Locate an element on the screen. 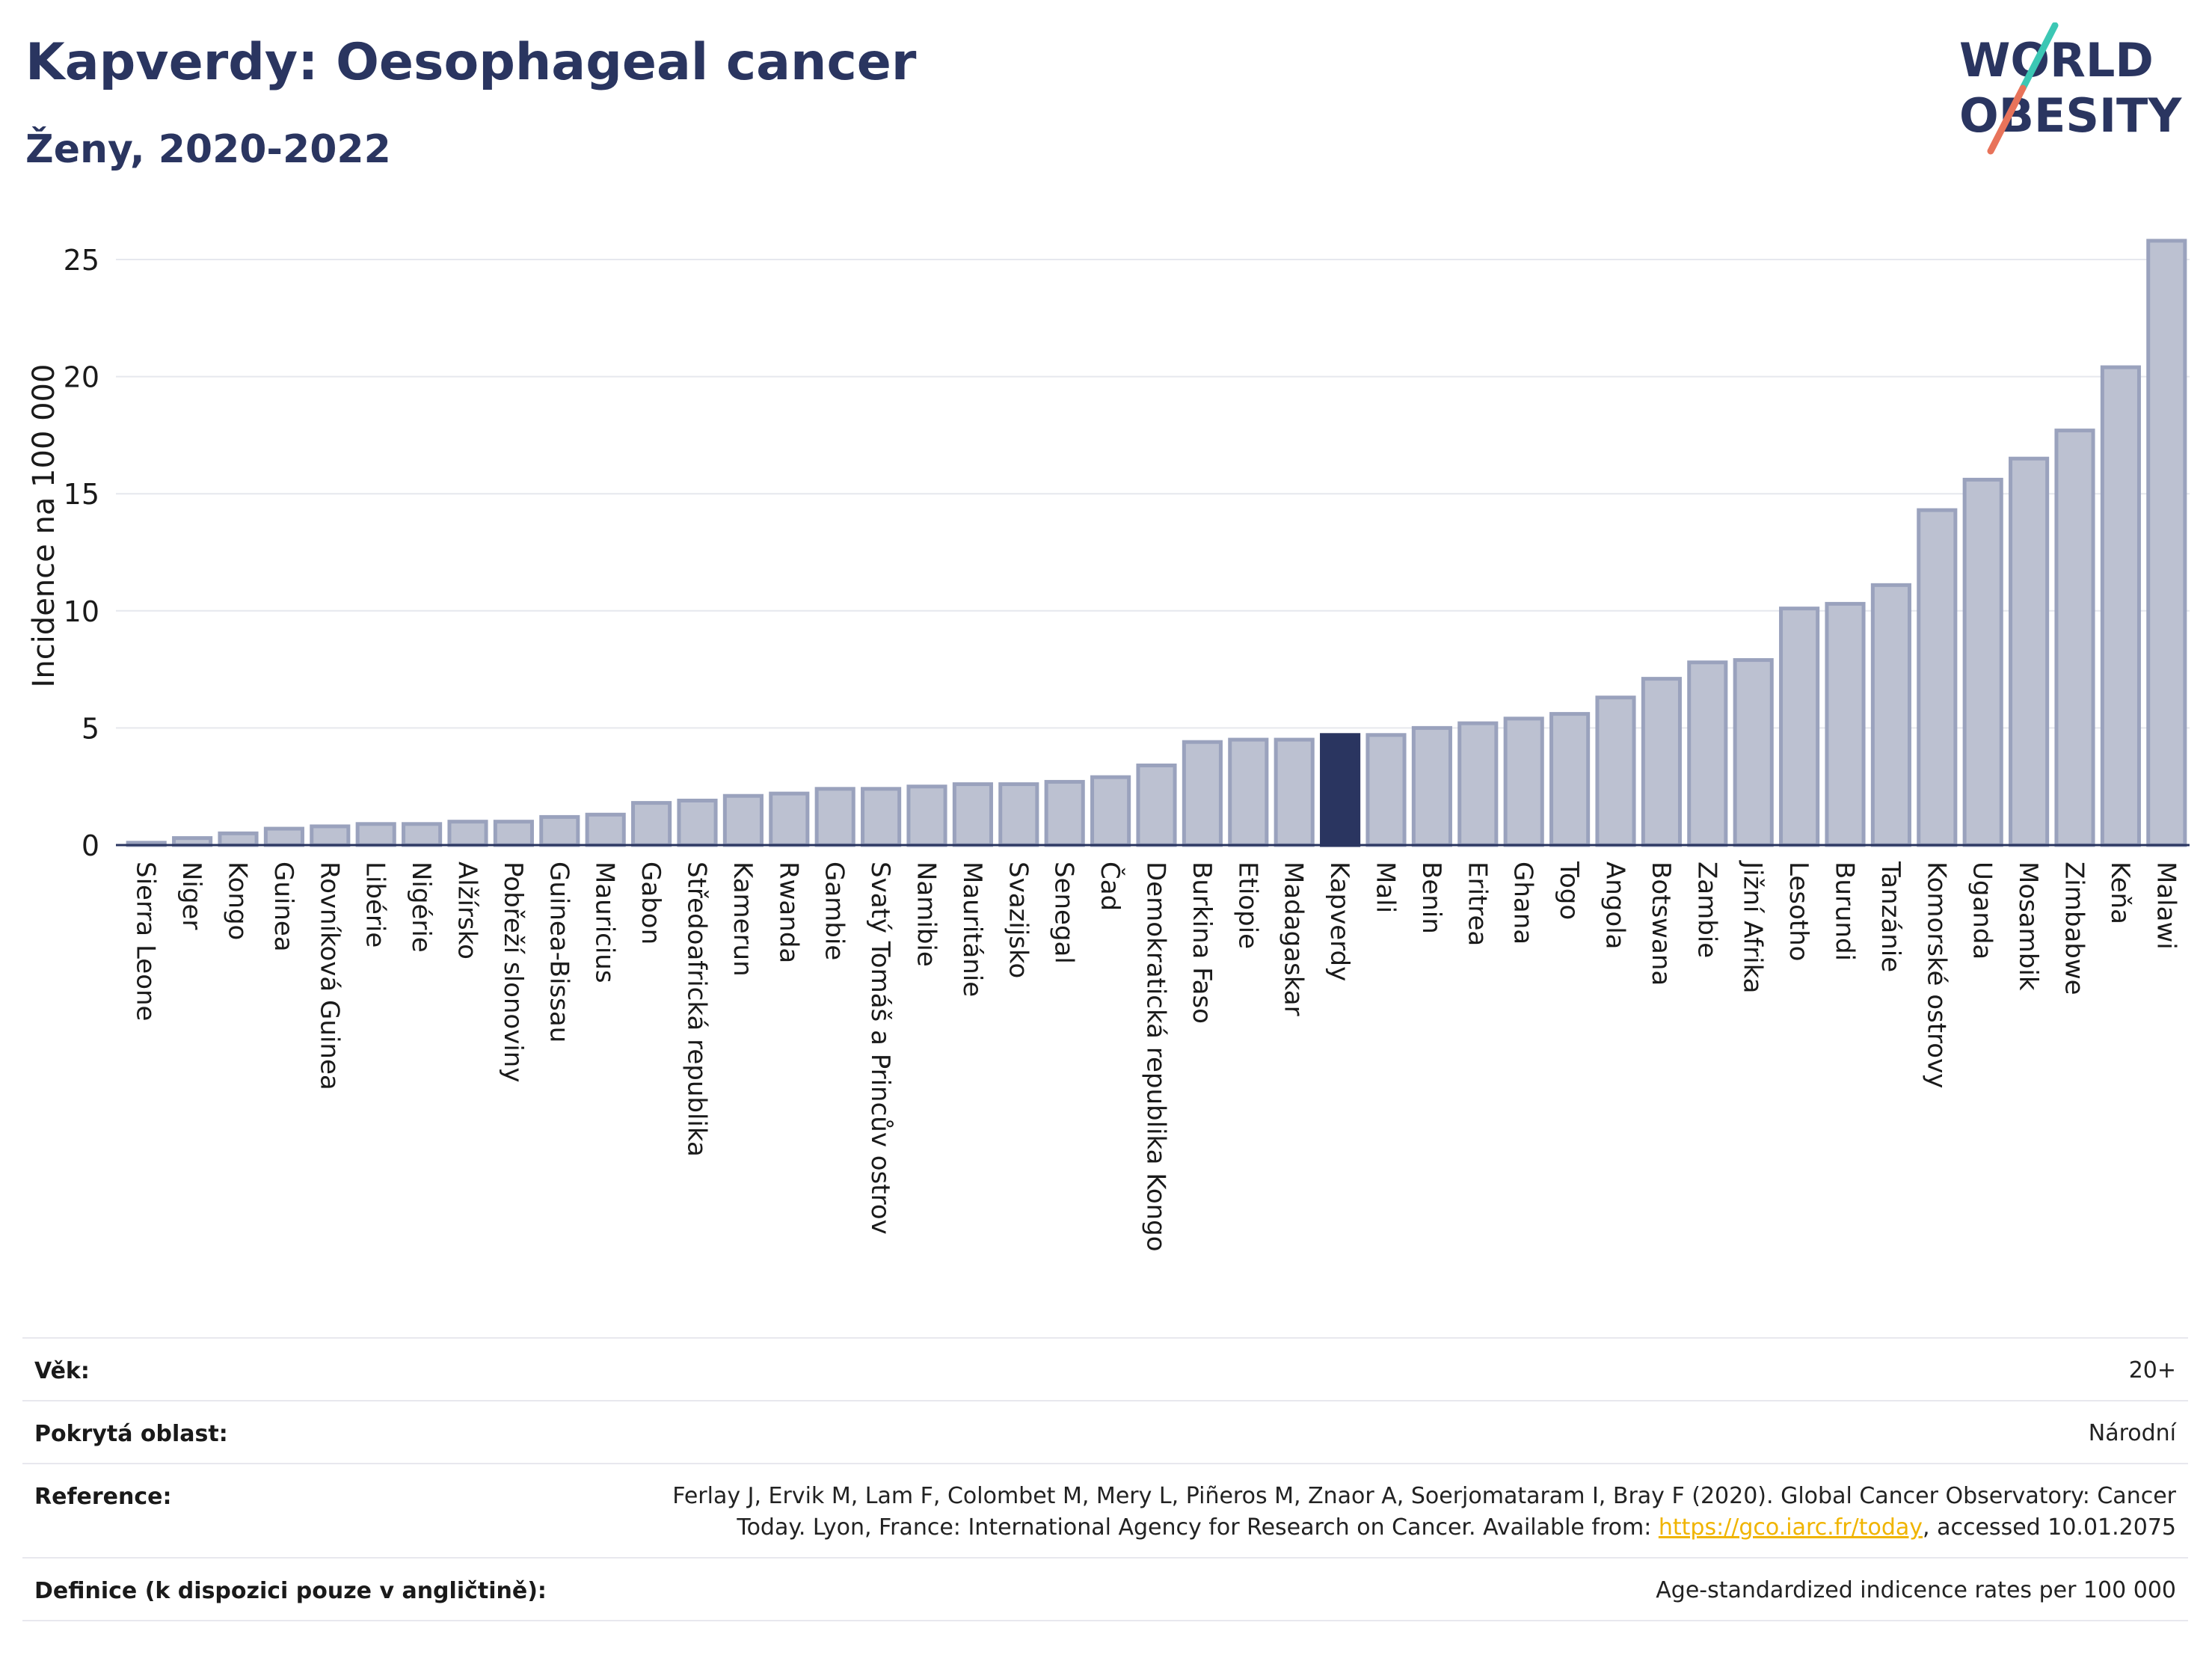 The image size is (2212, 1655). info-key: Pokrytá oblast: is located at coordinates (131, 1434).